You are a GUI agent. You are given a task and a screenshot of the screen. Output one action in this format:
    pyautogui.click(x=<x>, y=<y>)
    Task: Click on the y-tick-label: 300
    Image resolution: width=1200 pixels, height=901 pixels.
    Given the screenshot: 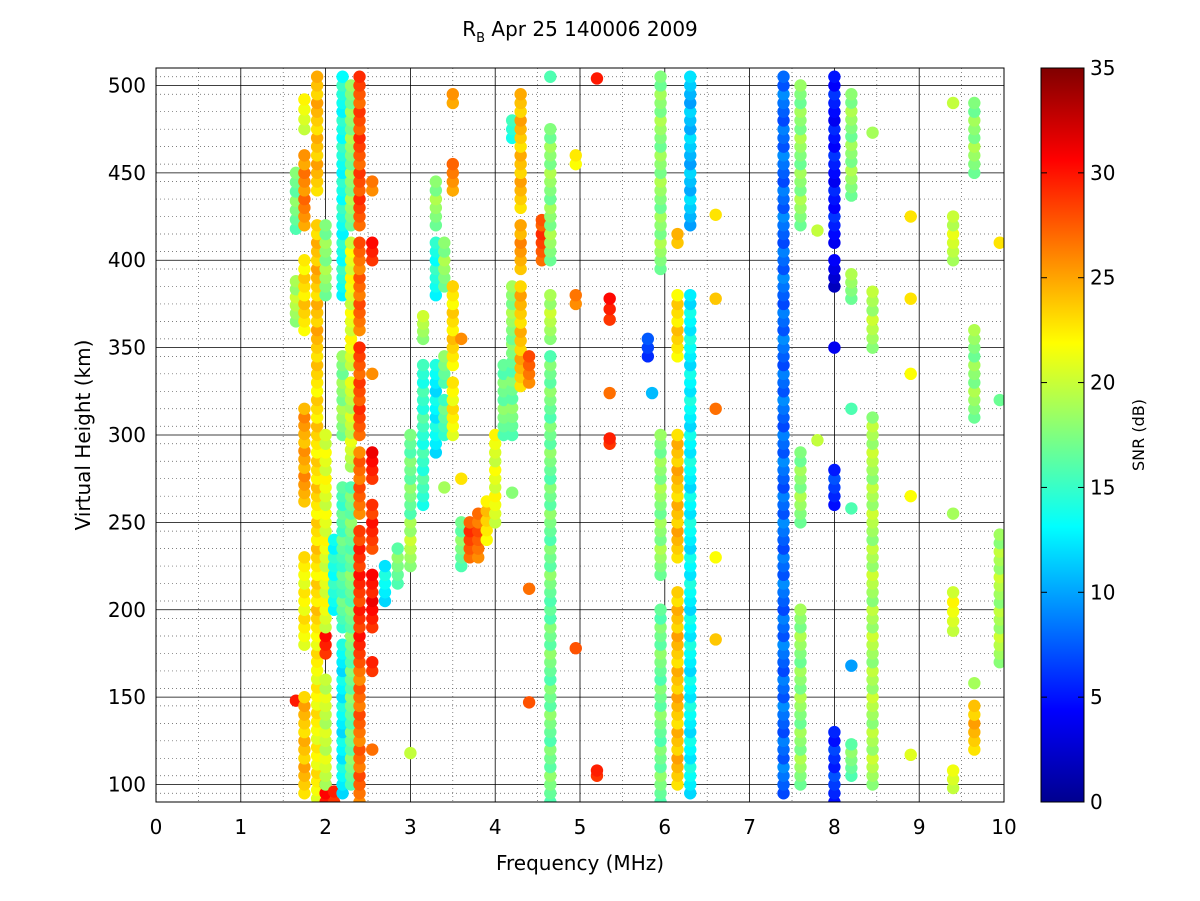 What is the action you would take?
    pyautogui.click(x=127, y=435)
    